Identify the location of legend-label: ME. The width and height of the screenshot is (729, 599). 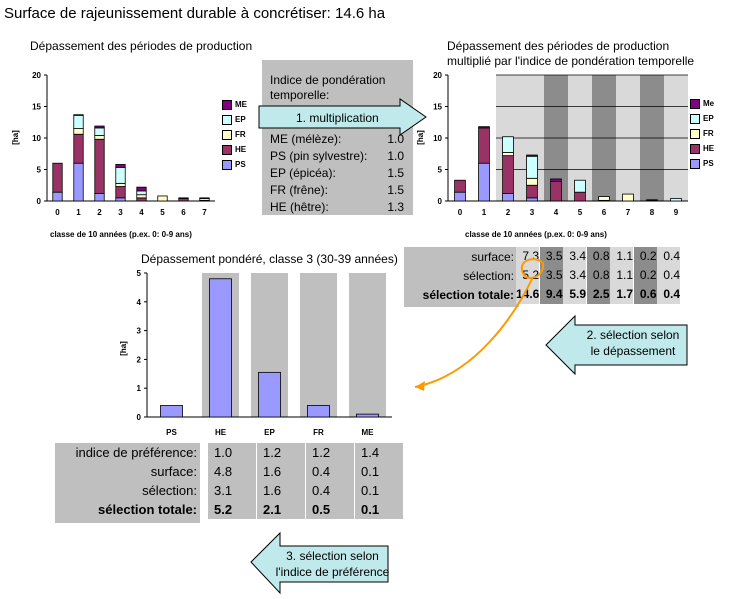
(241, 104).